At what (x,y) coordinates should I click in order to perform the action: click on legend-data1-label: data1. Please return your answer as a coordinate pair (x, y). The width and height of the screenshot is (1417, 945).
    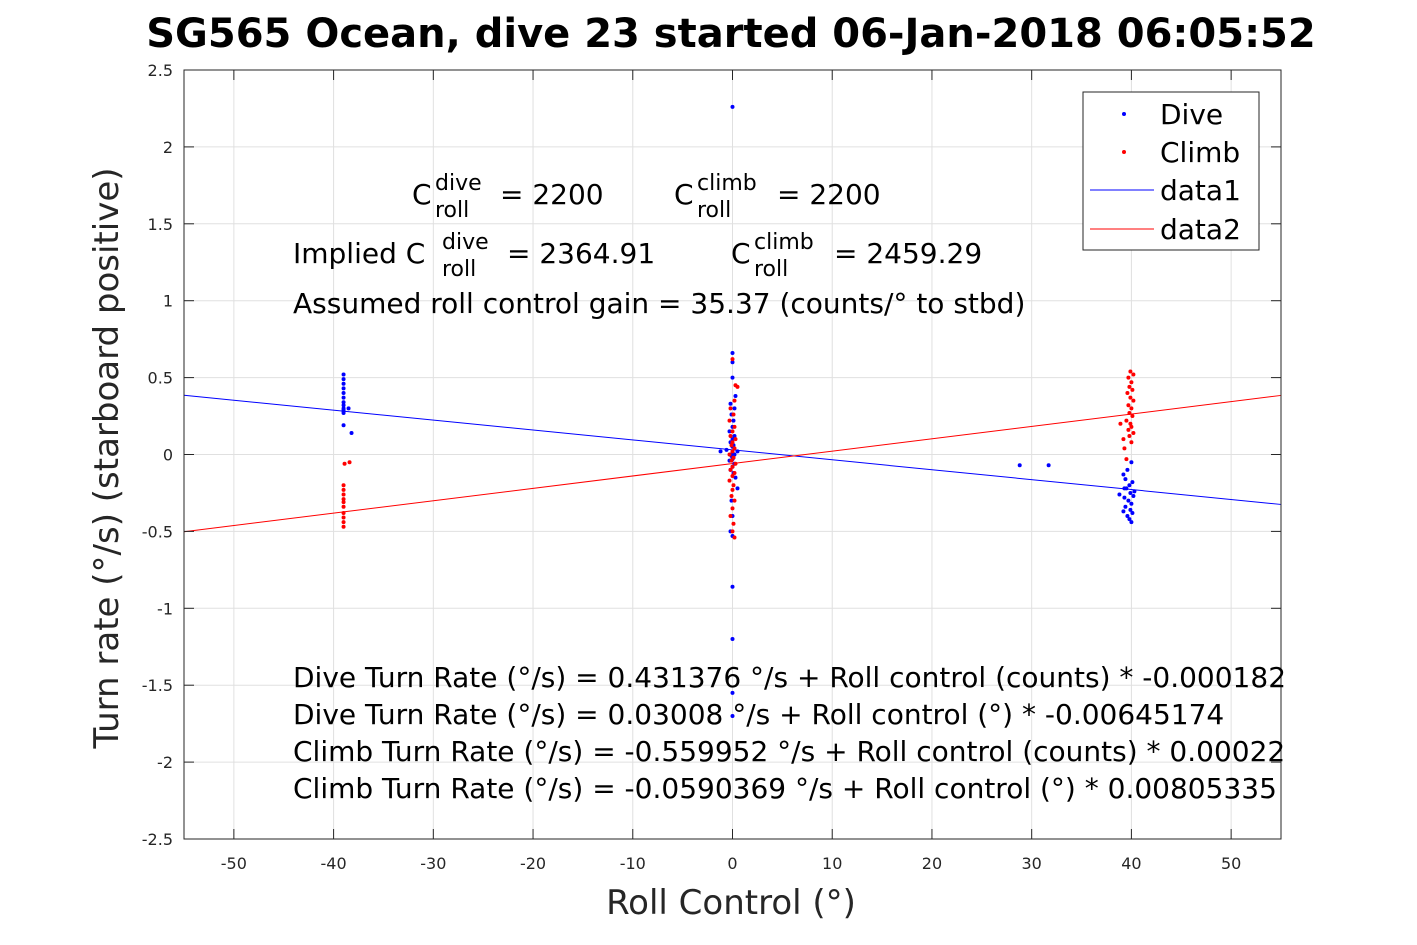
    Looking at the image, I should click on (1200, 190).